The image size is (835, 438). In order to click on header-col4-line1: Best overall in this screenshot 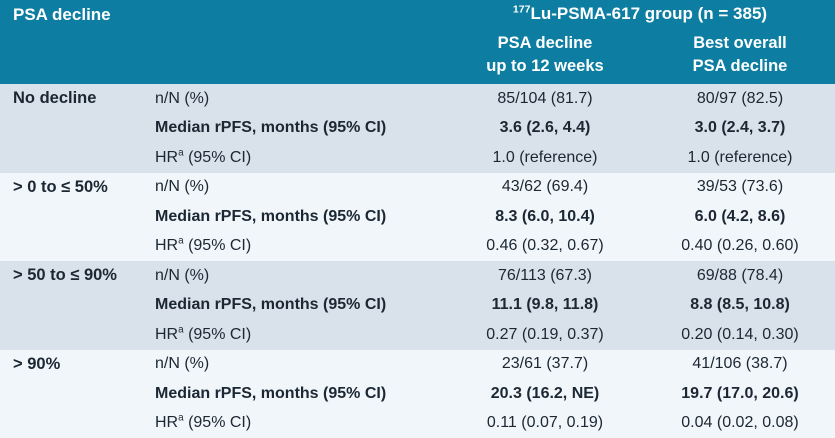, I will do `click(740, 43)`.